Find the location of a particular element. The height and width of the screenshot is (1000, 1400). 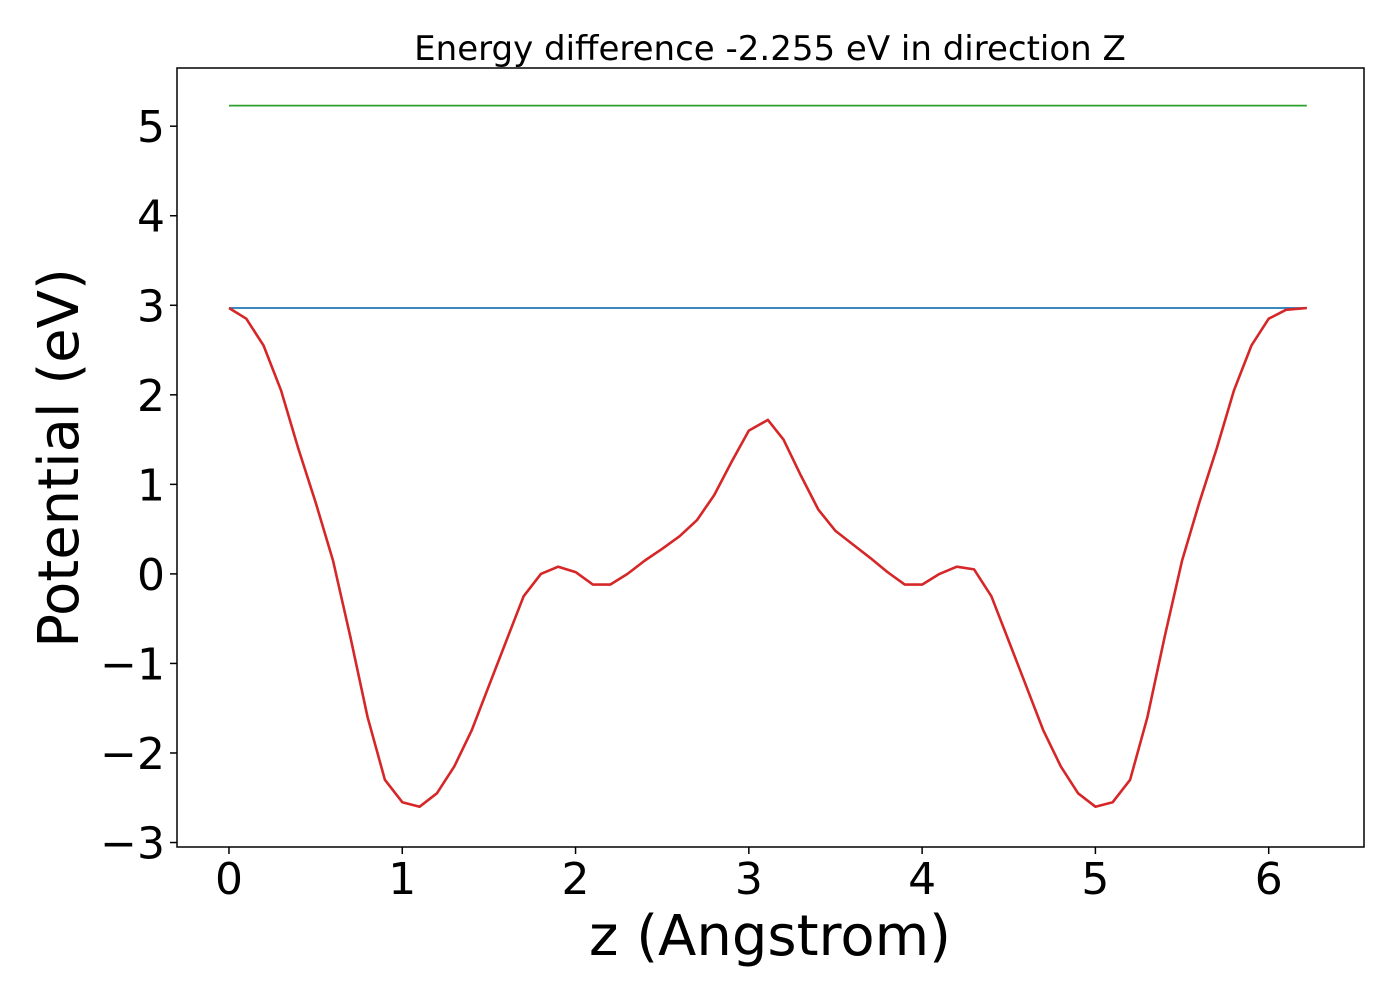

x-tick-label: 6 is located at coordinates (1269, 879).